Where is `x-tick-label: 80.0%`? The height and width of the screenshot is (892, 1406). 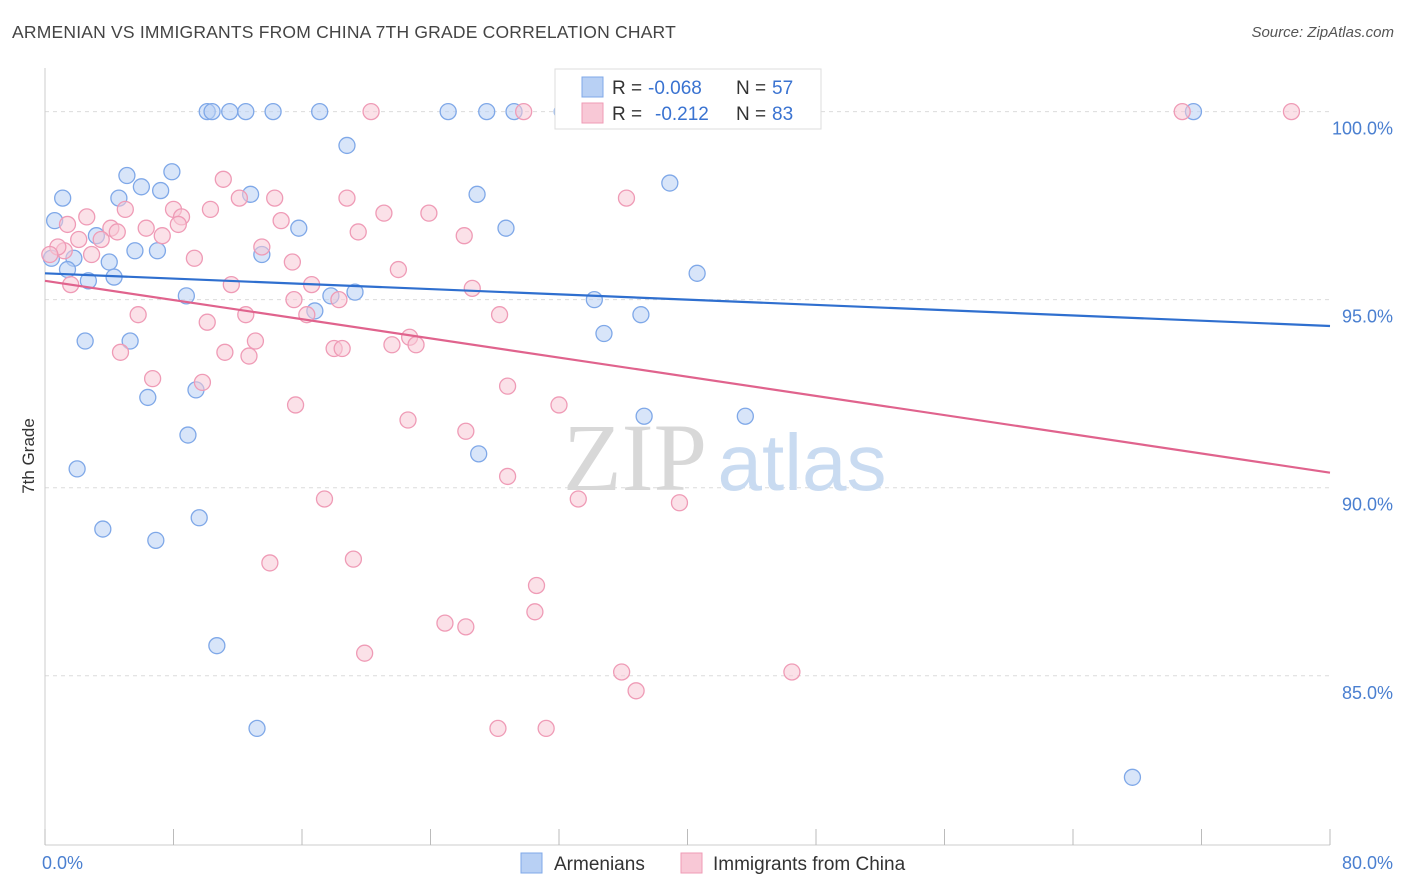
x-tick-label: 80.0% is located at coordinates (1367, 863).